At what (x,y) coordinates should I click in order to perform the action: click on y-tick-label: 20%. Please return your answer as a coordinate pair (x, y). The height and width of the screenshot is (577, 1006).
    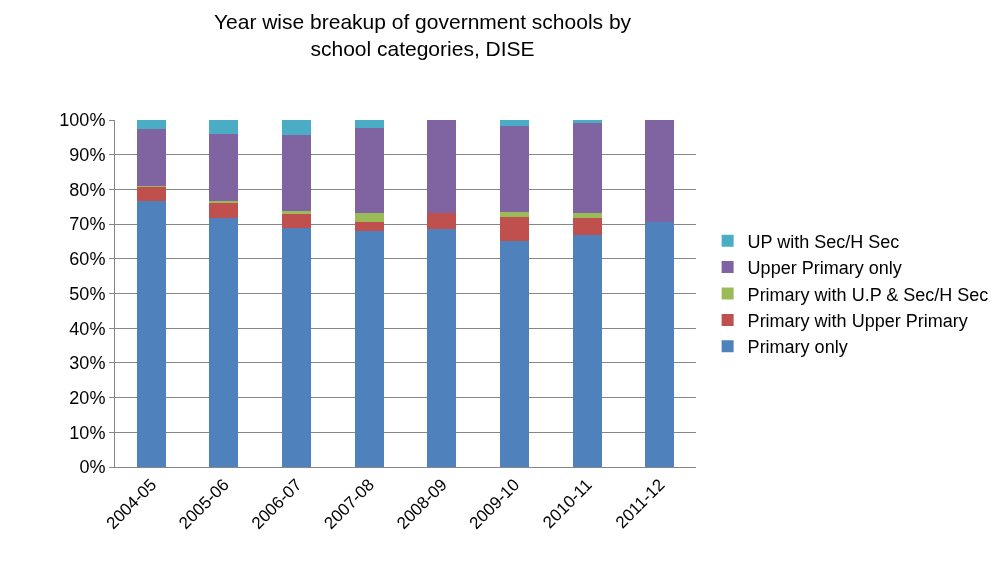
    Looking at the image, I should click on (87, 397).